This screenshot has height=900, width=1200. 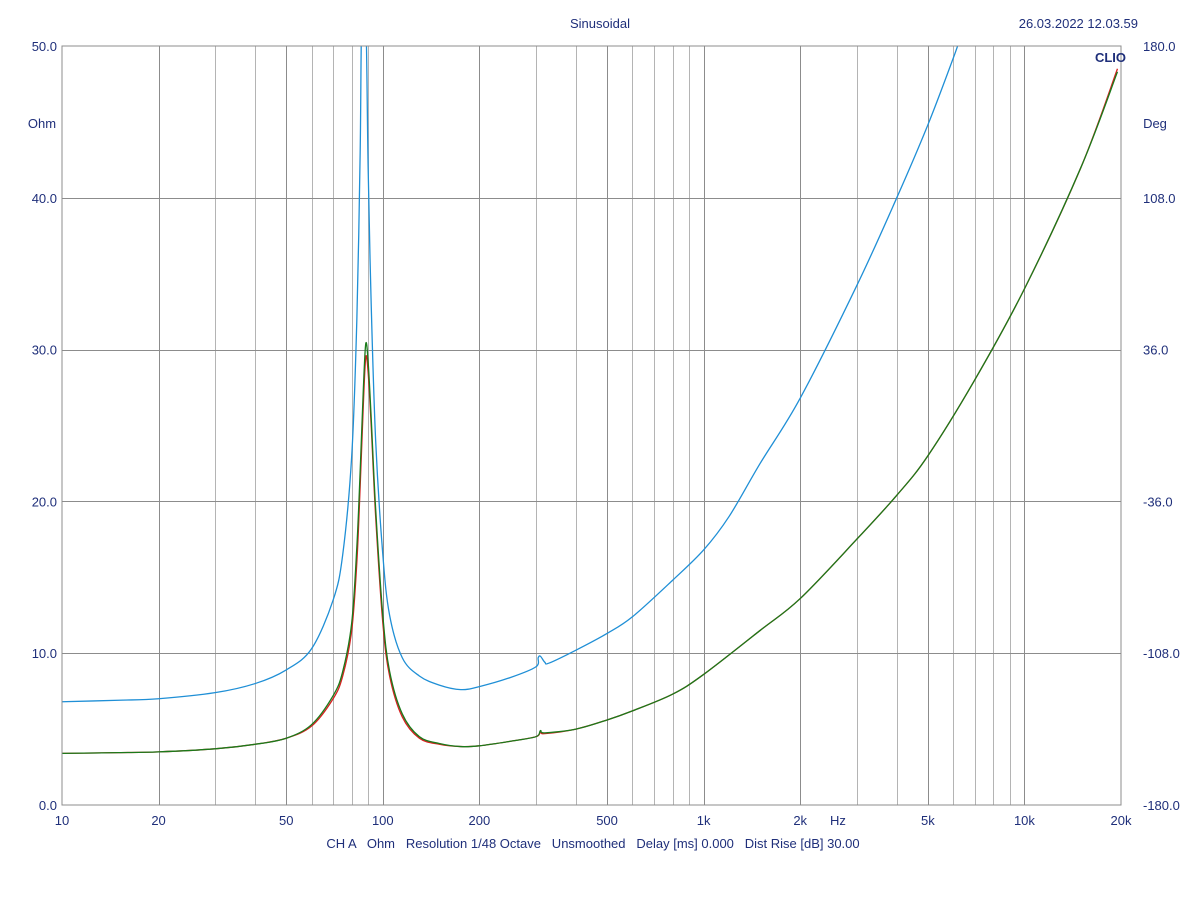 I want to click on y-tick-label: 40.0, so click(x=44, y=198).